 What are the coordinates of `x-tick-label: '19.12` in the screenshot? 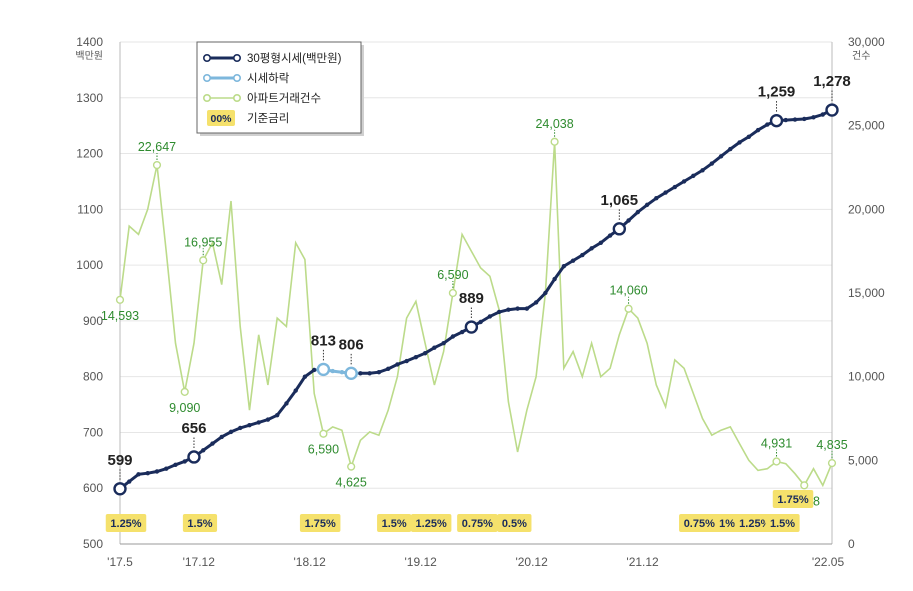 It's located at (420, 562).